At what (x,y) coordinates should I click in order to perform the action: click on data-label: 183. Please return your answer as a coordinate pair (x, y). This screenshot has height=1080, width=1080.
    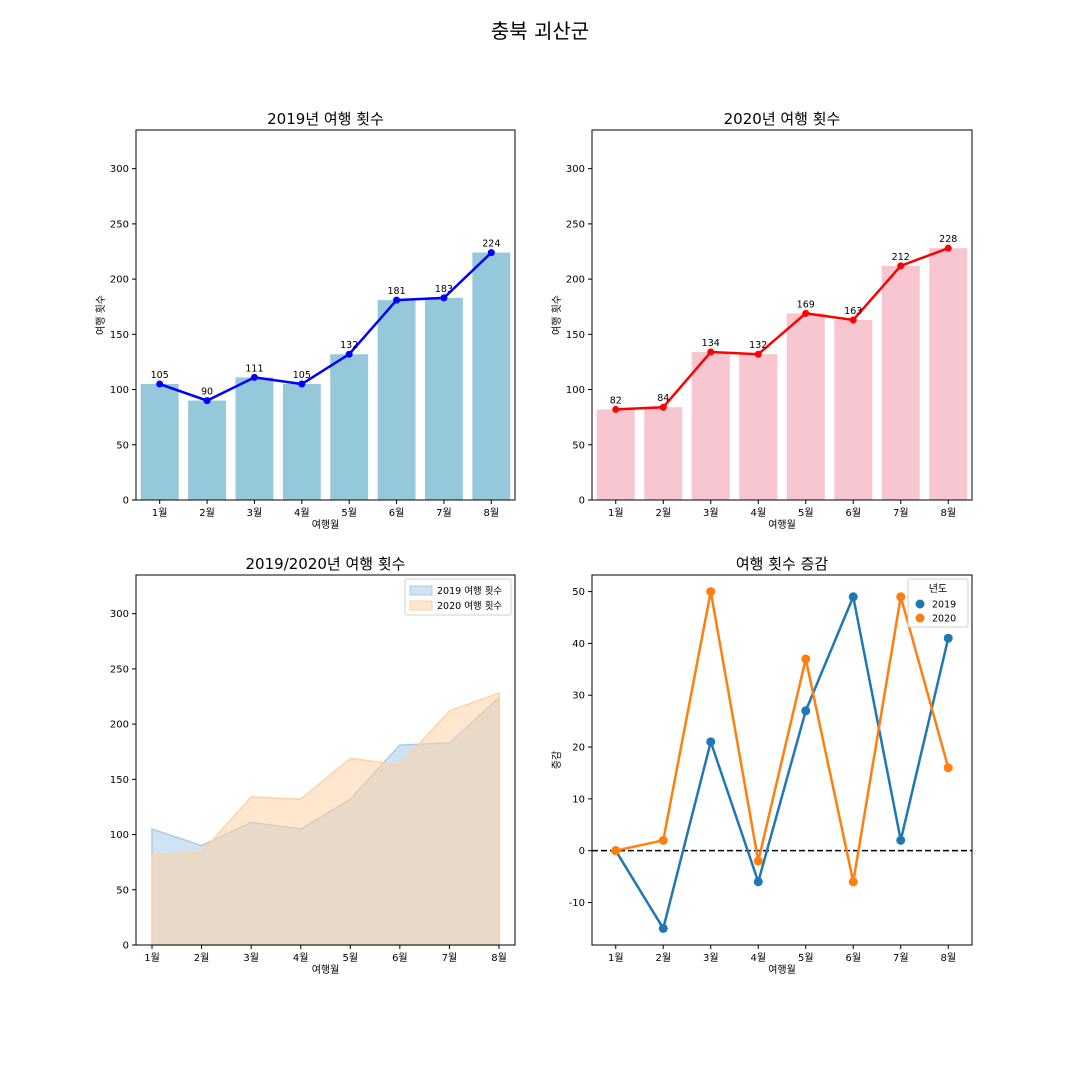
    Looking at the image, I should click on (444, 289).